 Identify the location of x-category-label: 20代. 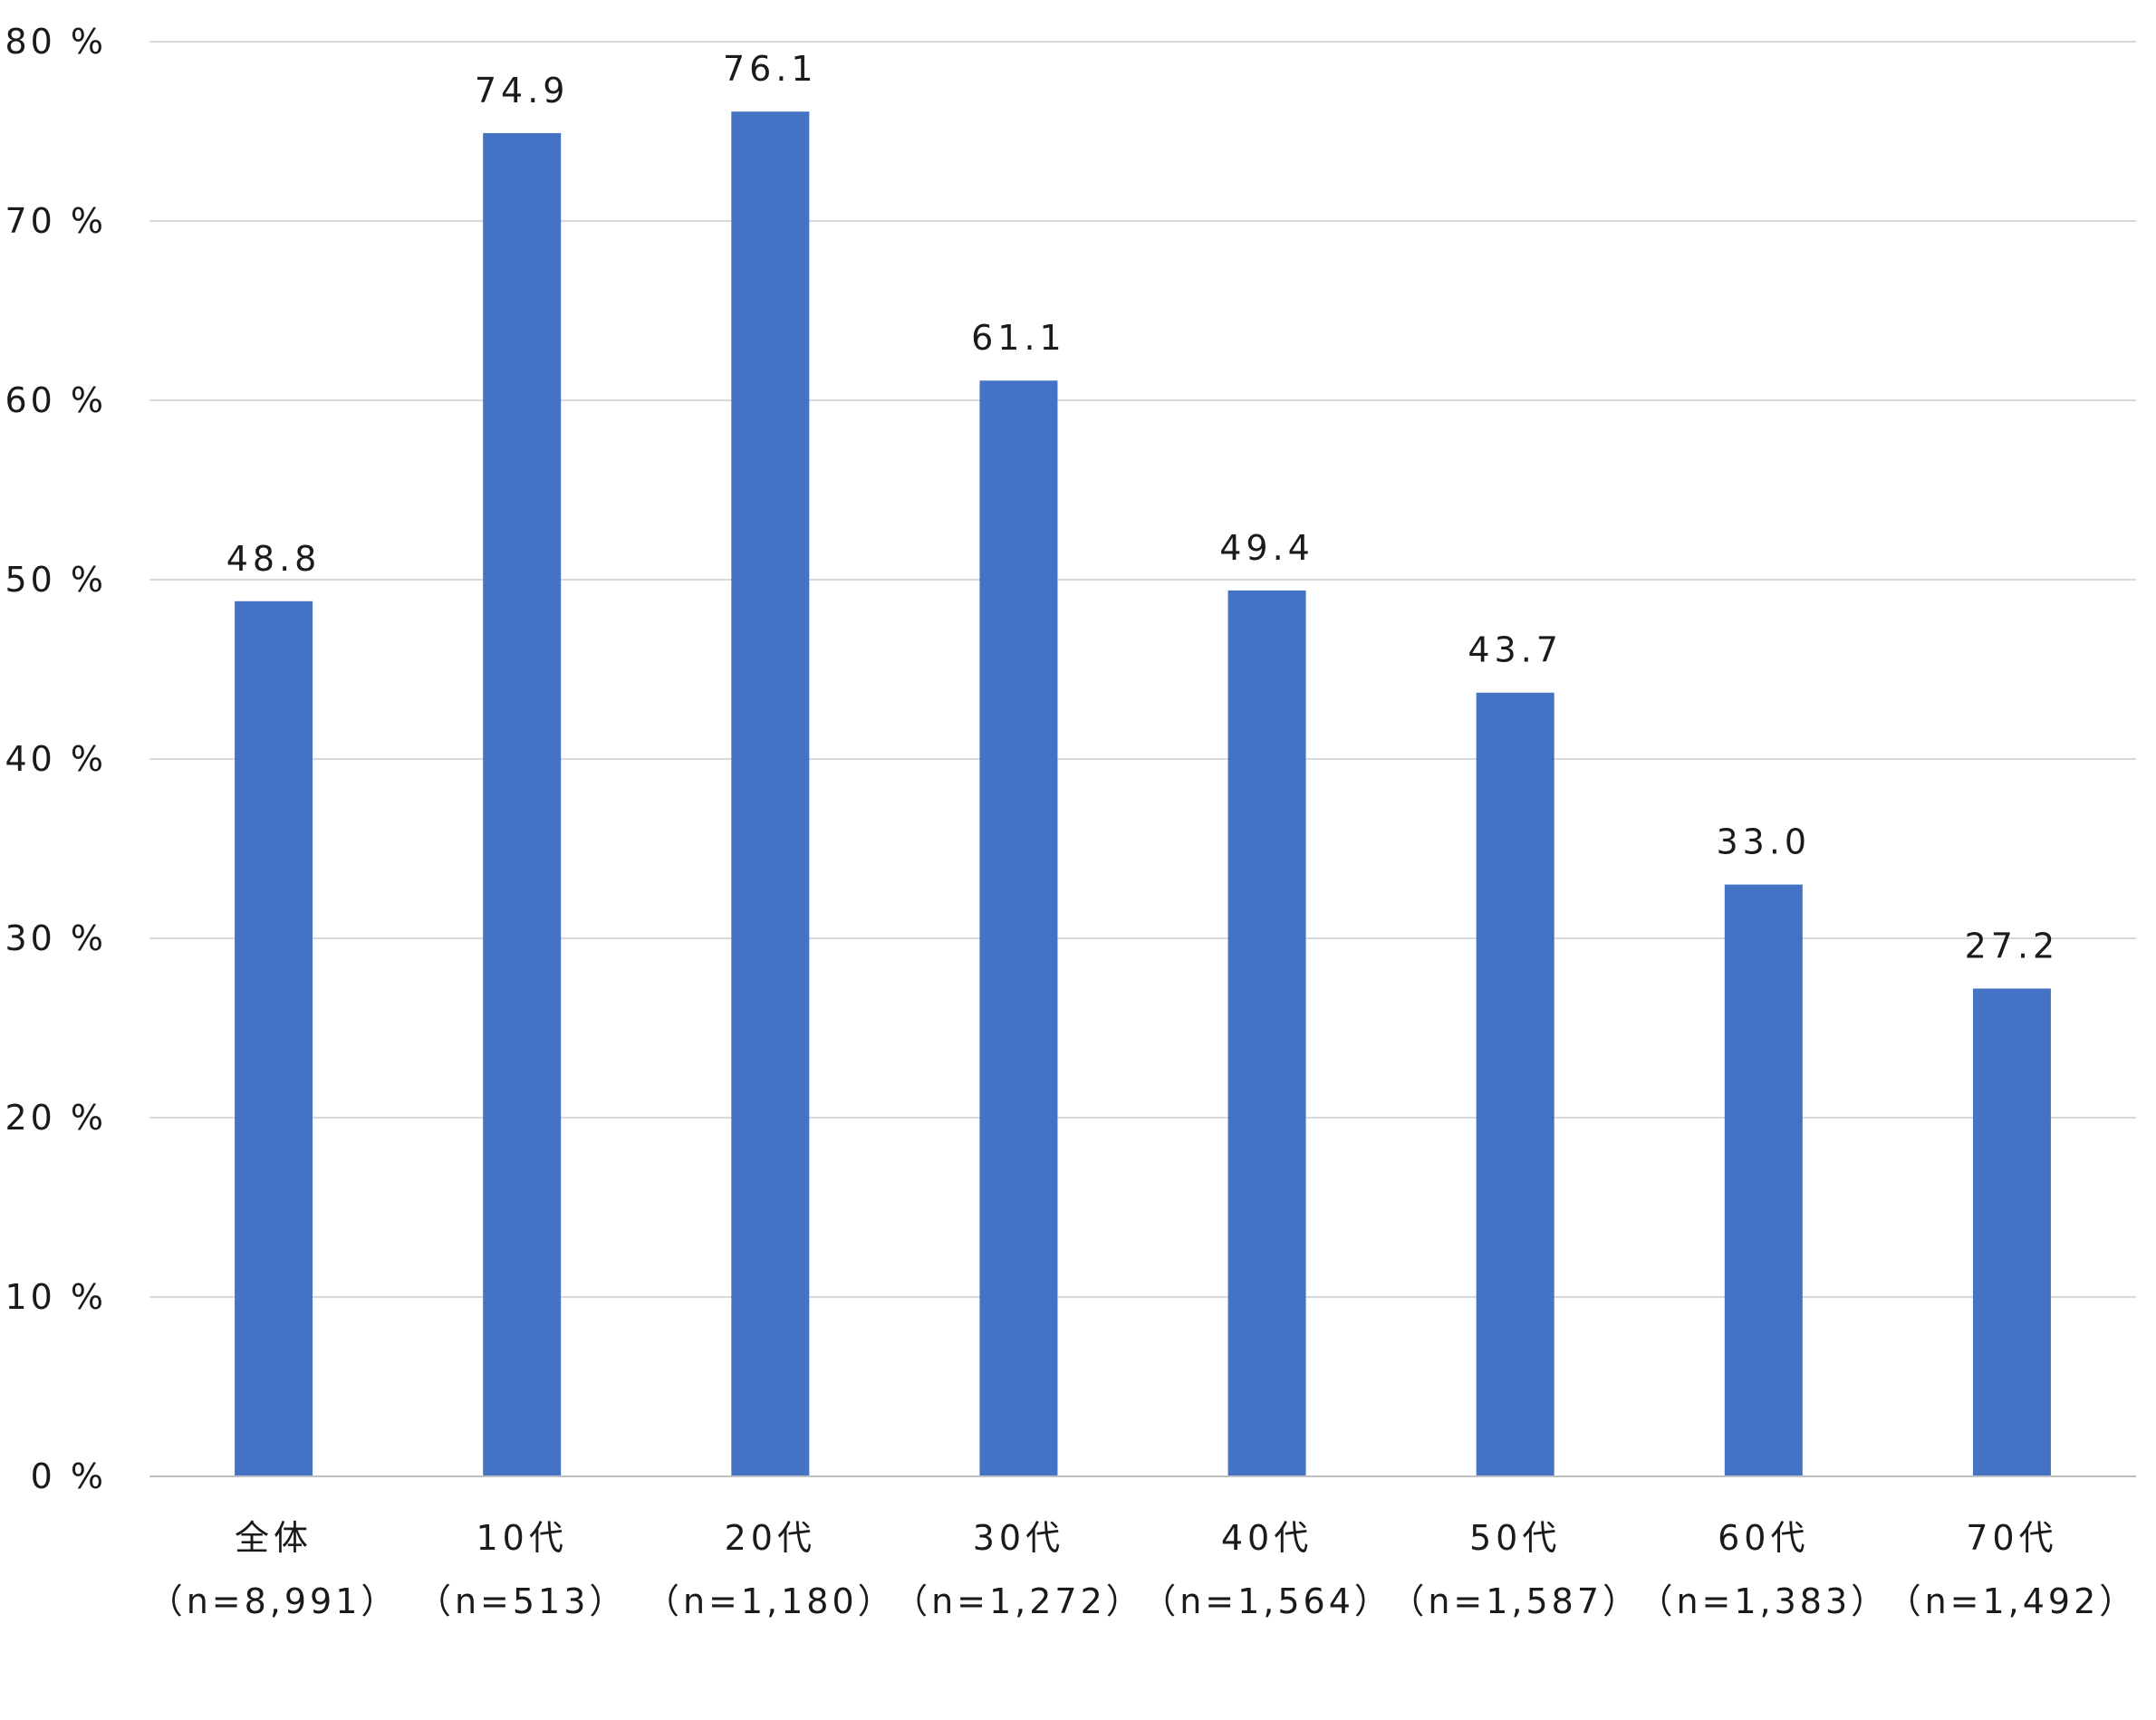
(770, 1538).